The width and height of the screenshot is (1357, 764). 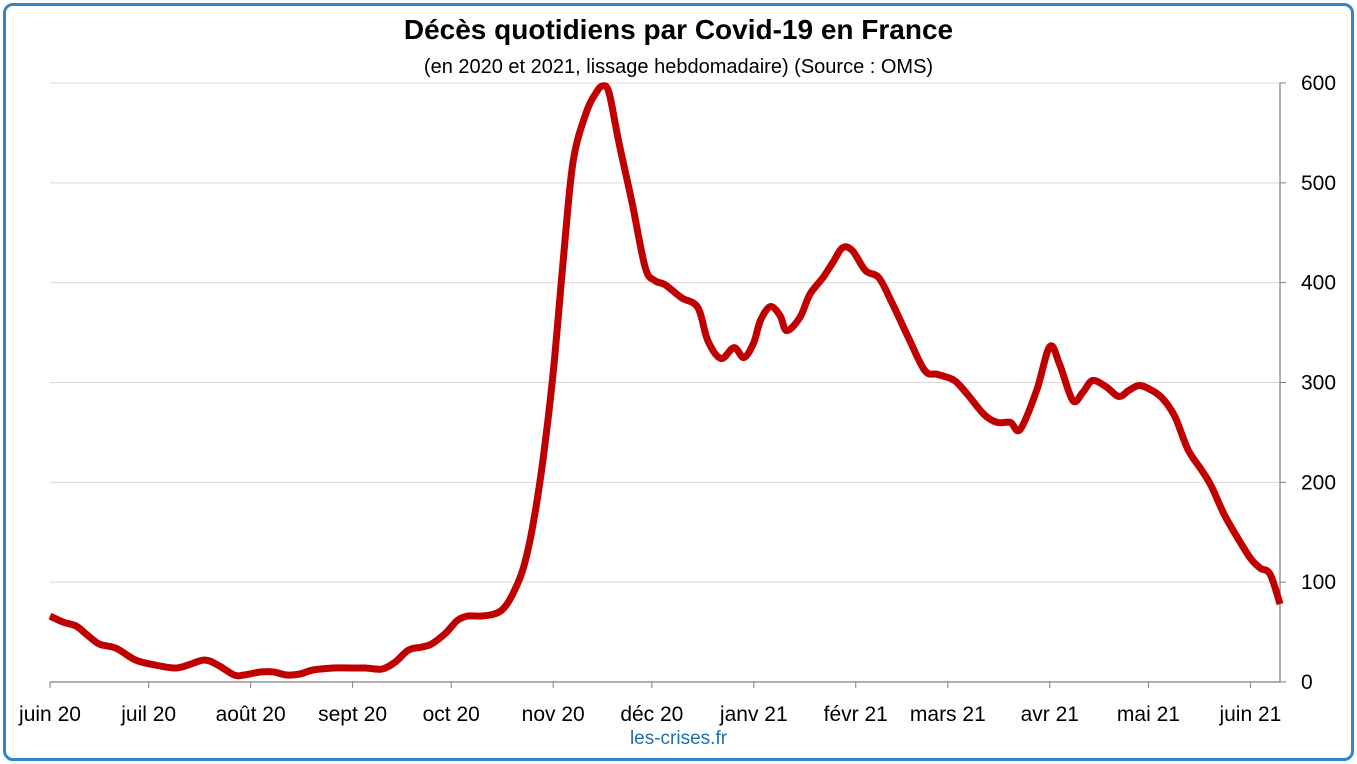 I want to click on x-tick-label: nov 20, so click(x=553, y=714).